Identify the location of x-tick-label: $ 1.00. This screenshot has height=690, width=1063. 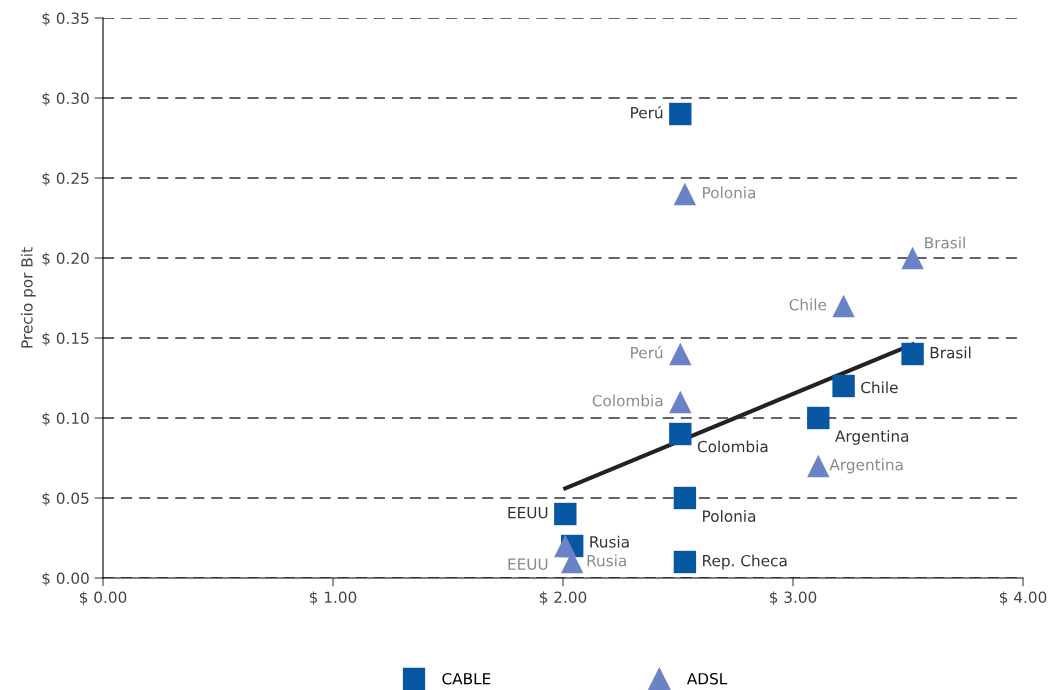
(333, 598).